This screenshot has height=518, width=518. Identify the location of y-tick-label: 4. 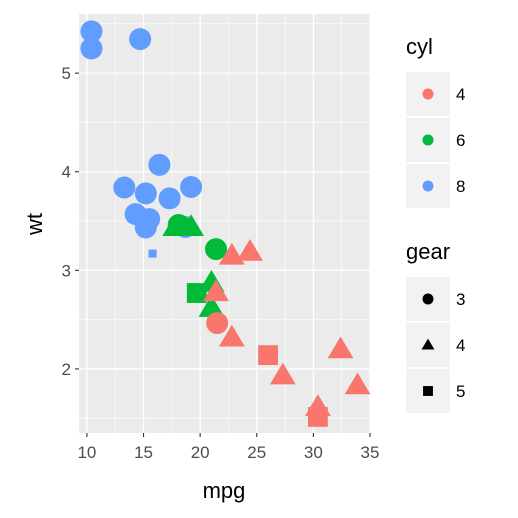
(66, 172).